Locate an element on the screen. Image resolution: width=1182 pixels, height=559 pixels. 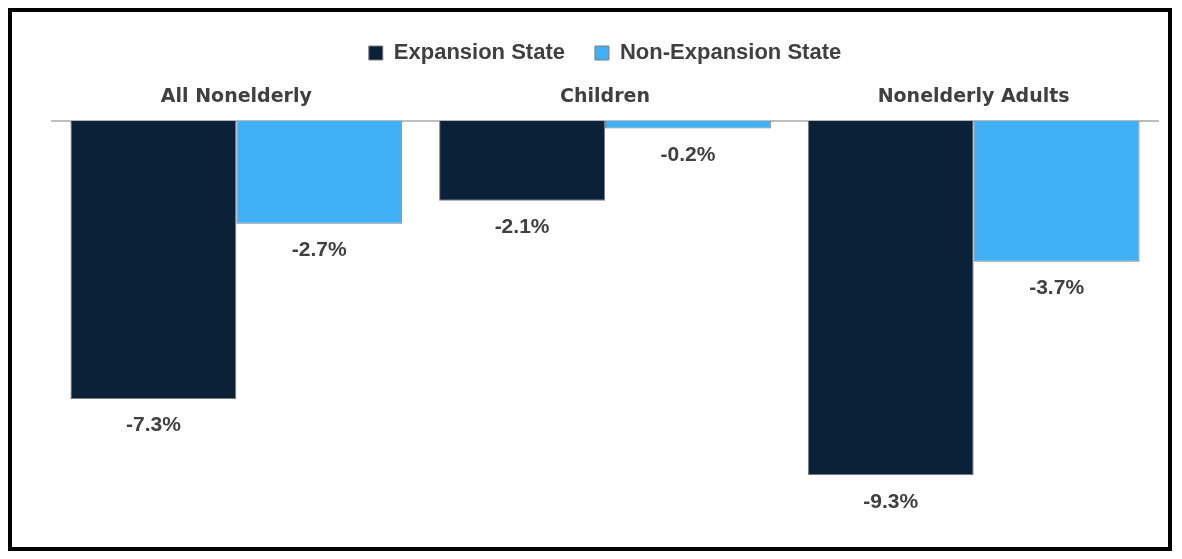
data-label: -2.7% is located at coordinates (319, 249).